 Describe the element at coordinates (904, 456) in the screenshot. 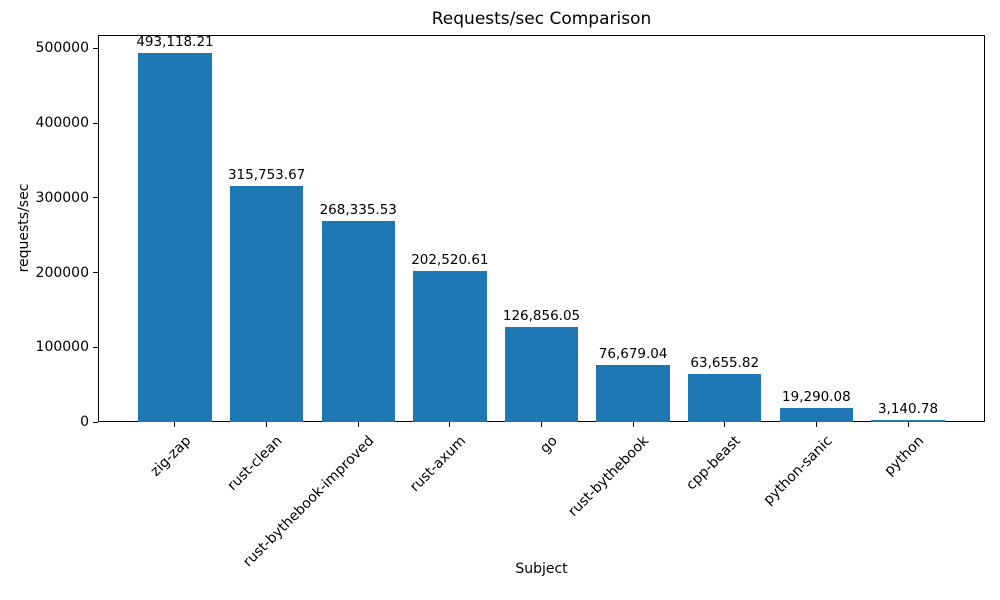

I see `x-tick-label: python` at that location.